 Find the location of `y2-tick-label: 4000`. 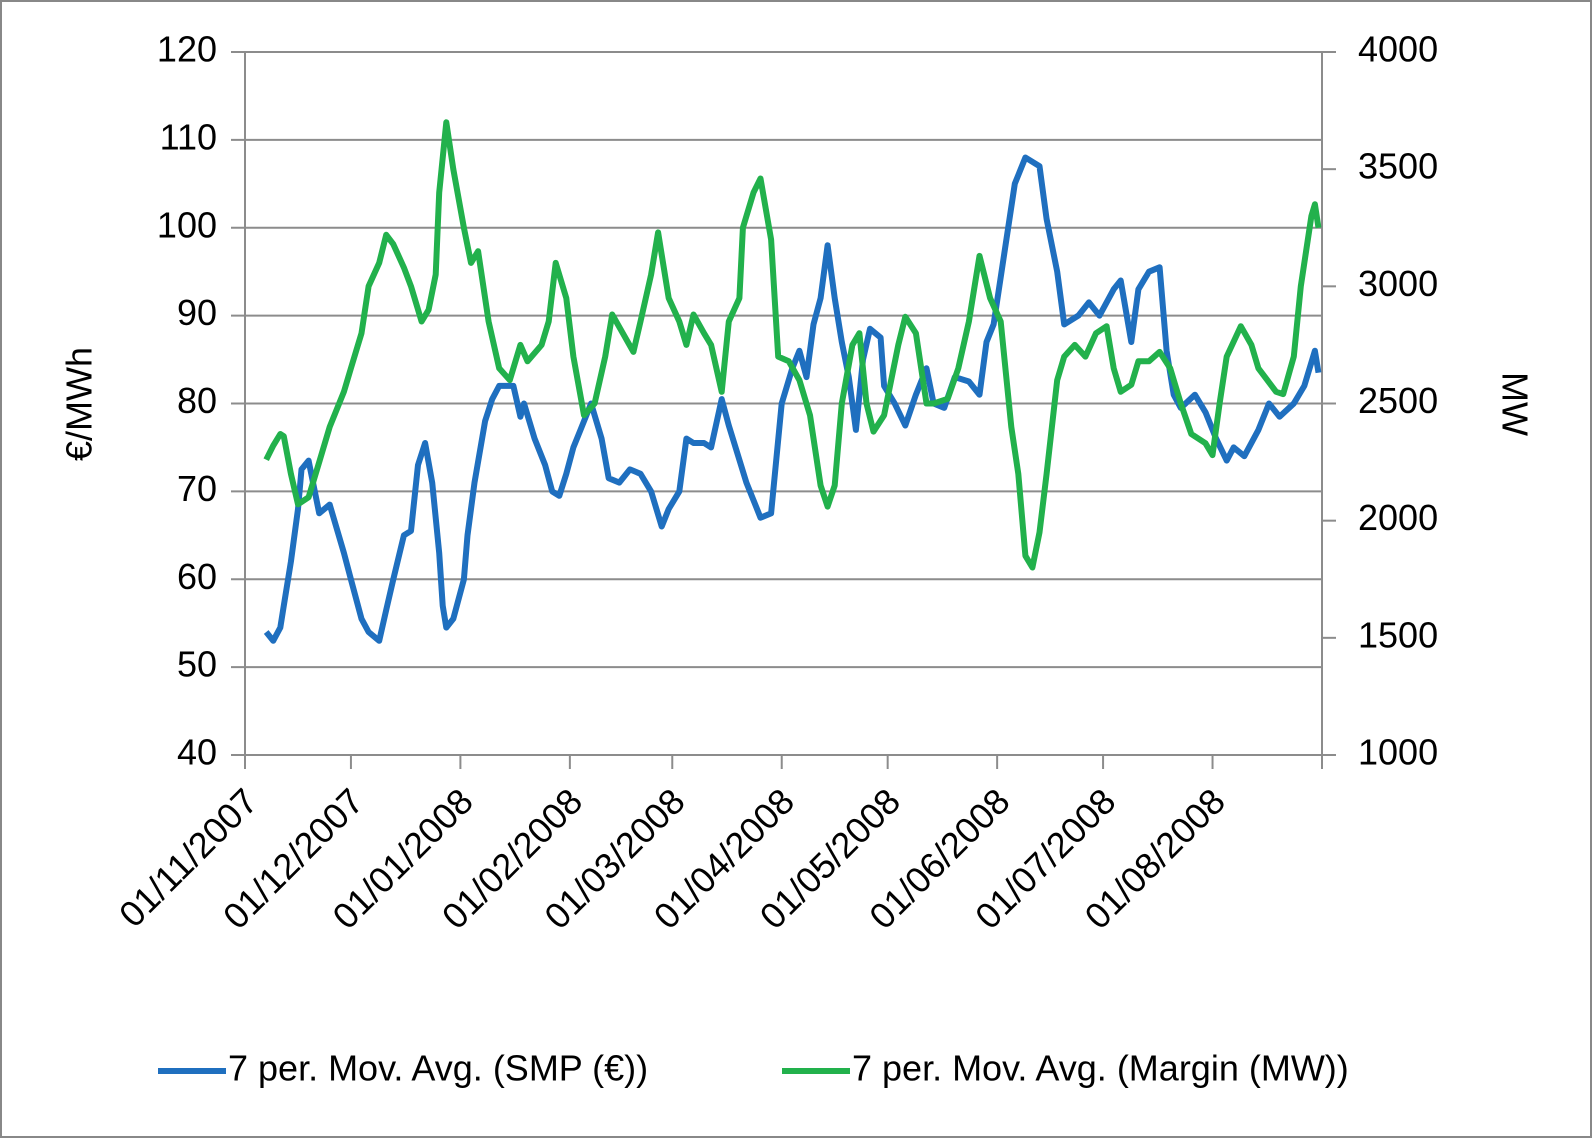

y2-tick-label: 4000 is located at coordinates (1398, 49).